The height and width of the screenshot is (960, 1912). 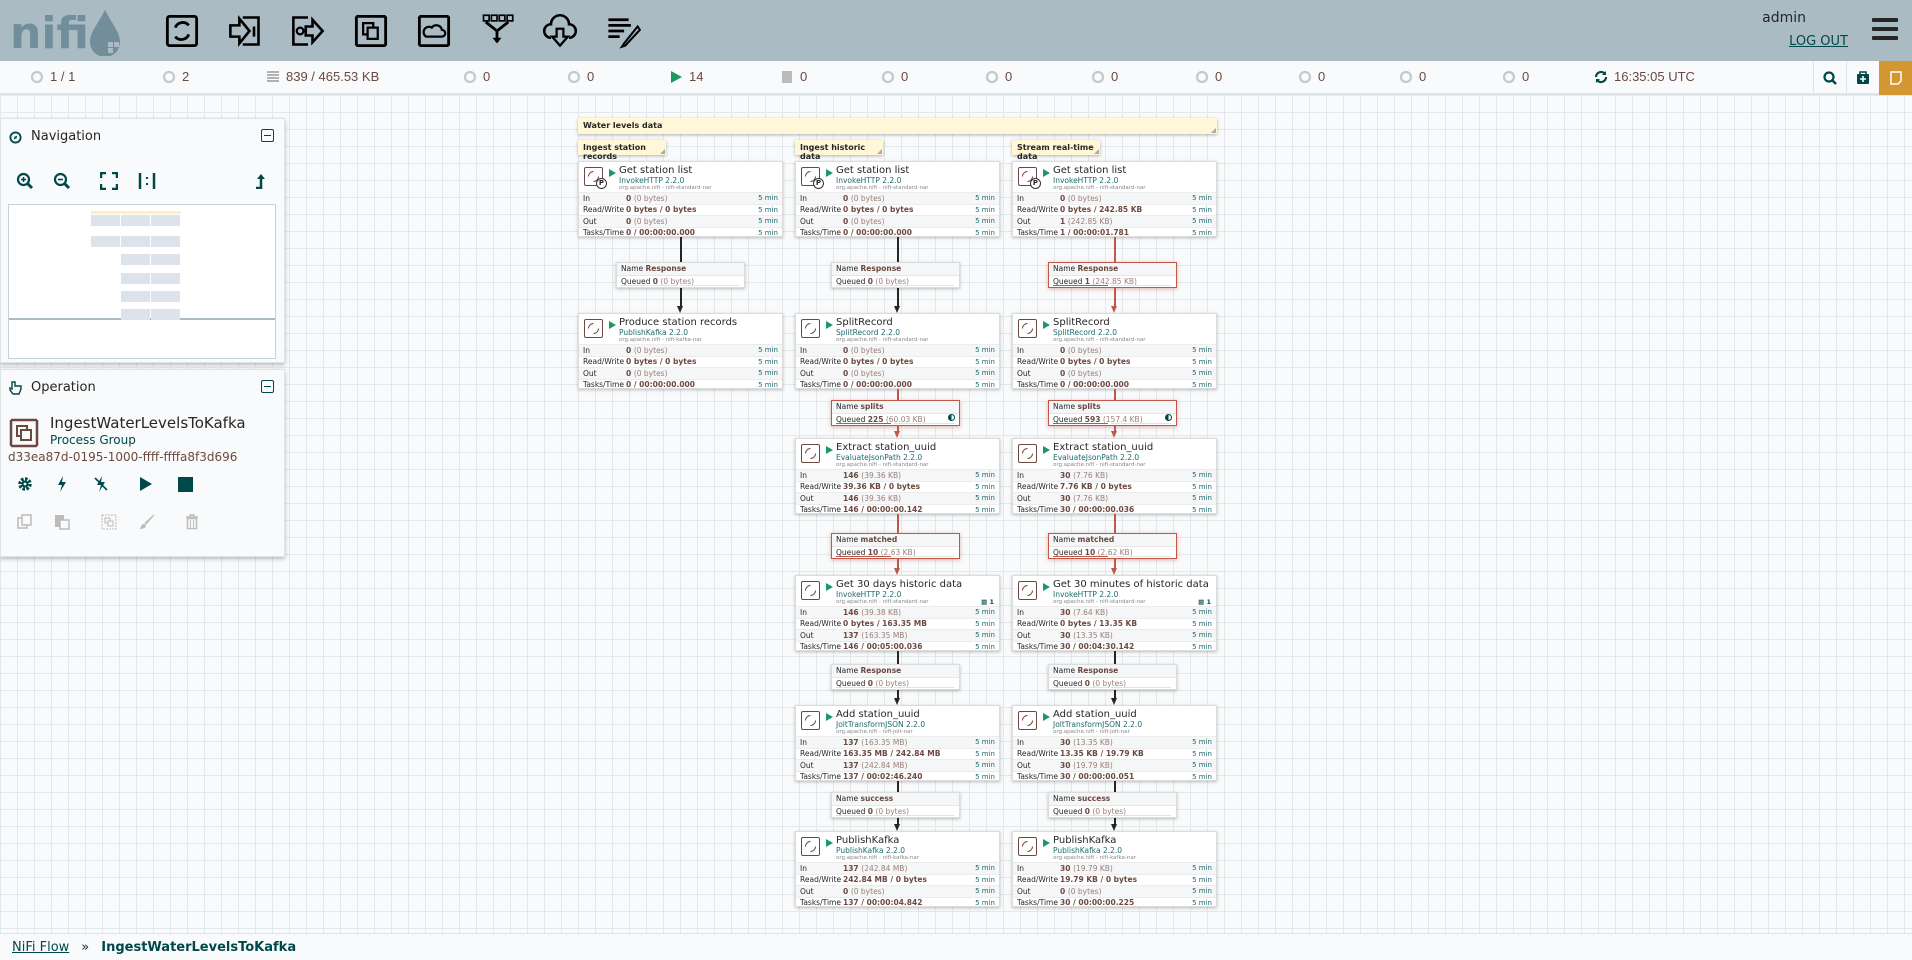 I want to click on breadcrumb-root-link: NiFi Flow, so click(x=41, y=947).